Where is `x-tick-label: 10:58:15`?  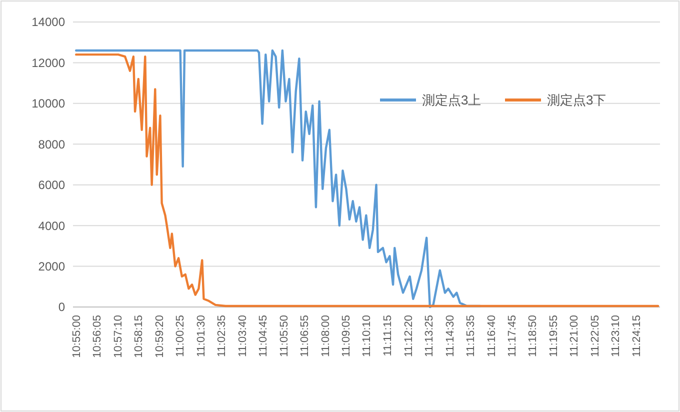
x-tick-label: 10:58:15 is located at coordinates (139, 336).